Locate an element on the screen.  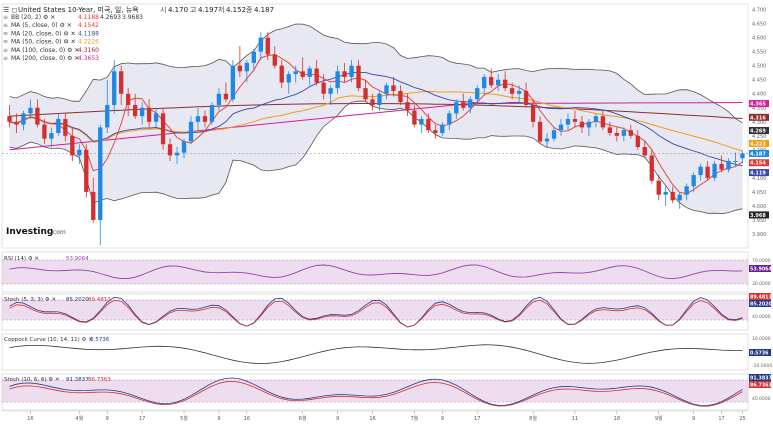
ma50-line is located at coordinates (376, 121).